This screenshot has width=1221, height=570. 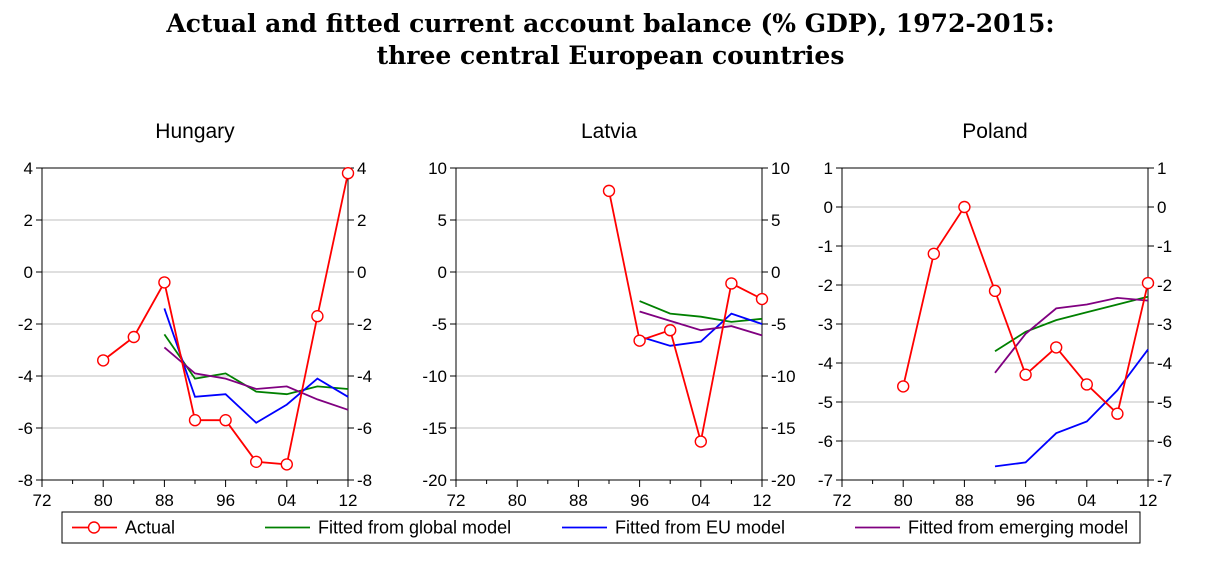 What do you see at coordinates (28, 168) in the screenshot?
I see `y-tick-label-left: 4` at bounding box center [28, 168].